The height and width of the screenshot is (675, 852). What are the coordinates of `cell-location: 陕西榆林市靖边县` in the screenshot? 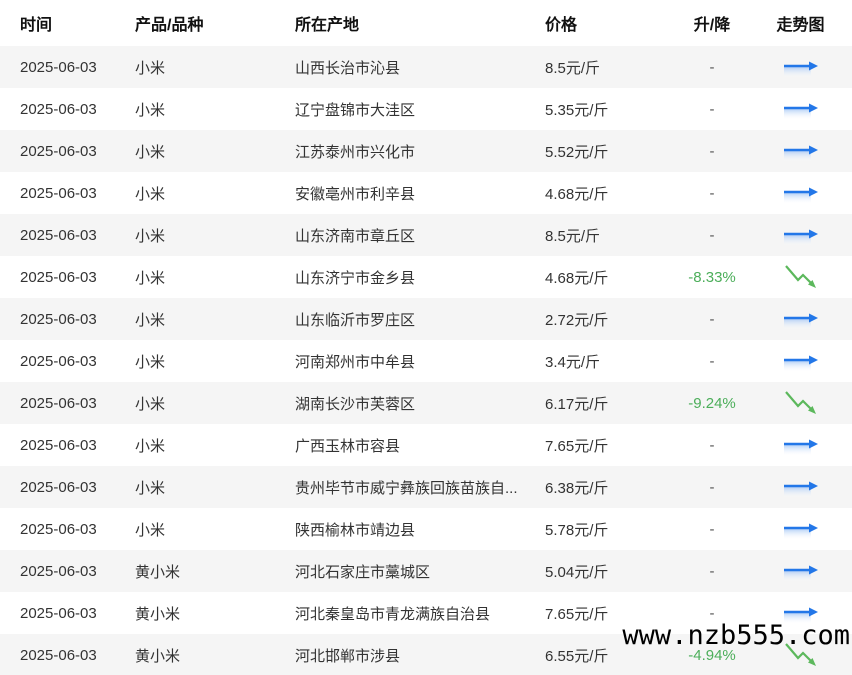 It's located at (355, 530).